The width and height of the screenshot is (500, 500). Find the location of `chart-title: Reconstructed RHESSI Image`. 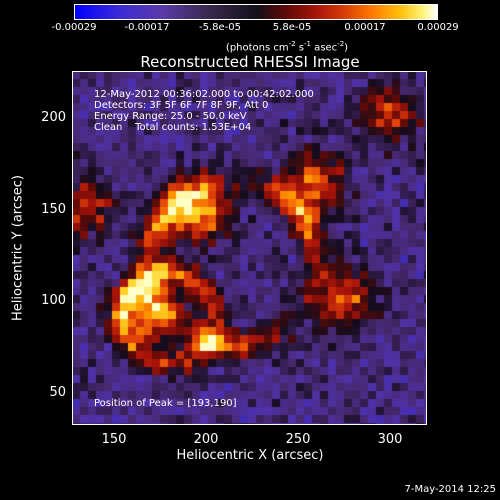

chart-title: Reconstructed RHESSI Image is located at coordinates (250, 62).